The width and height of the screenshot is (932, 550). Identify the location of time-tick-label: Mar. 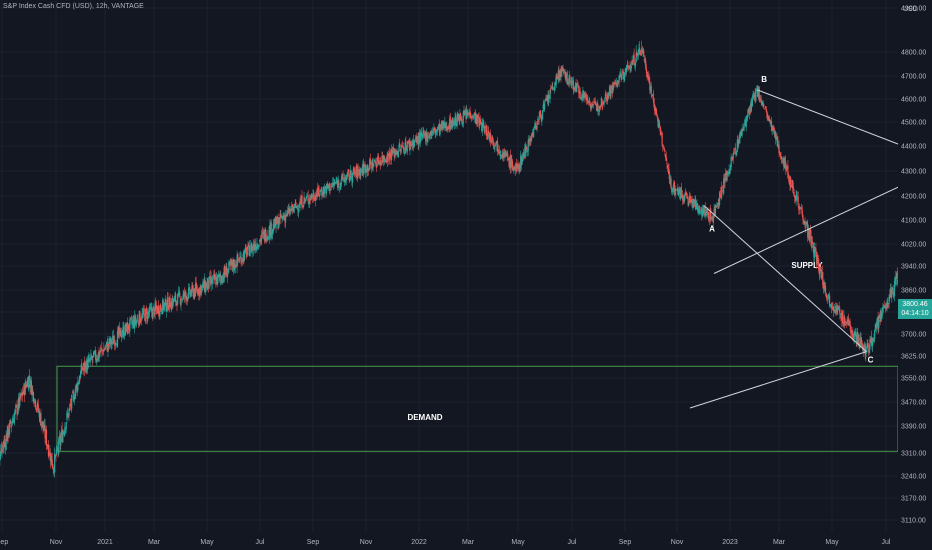
(779, 542).